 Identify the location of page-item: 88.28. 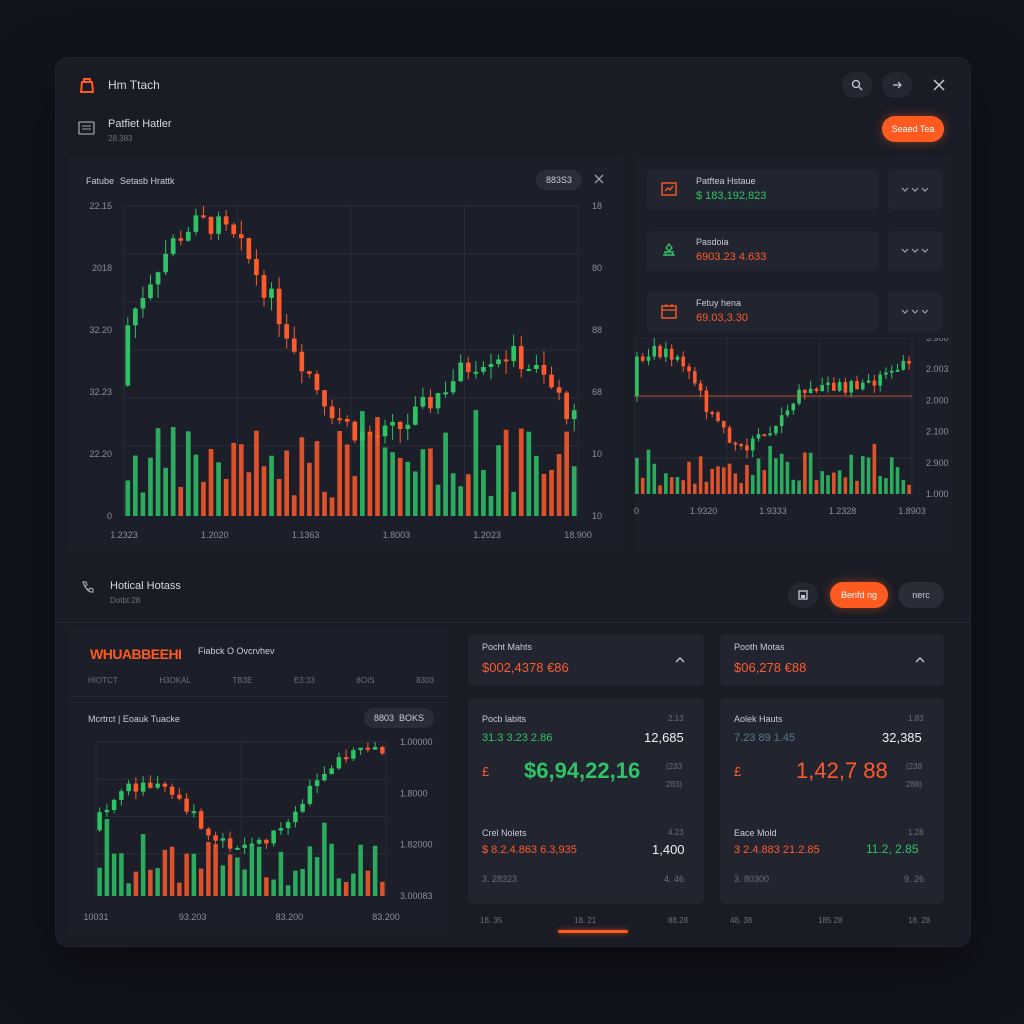
(678, 920).